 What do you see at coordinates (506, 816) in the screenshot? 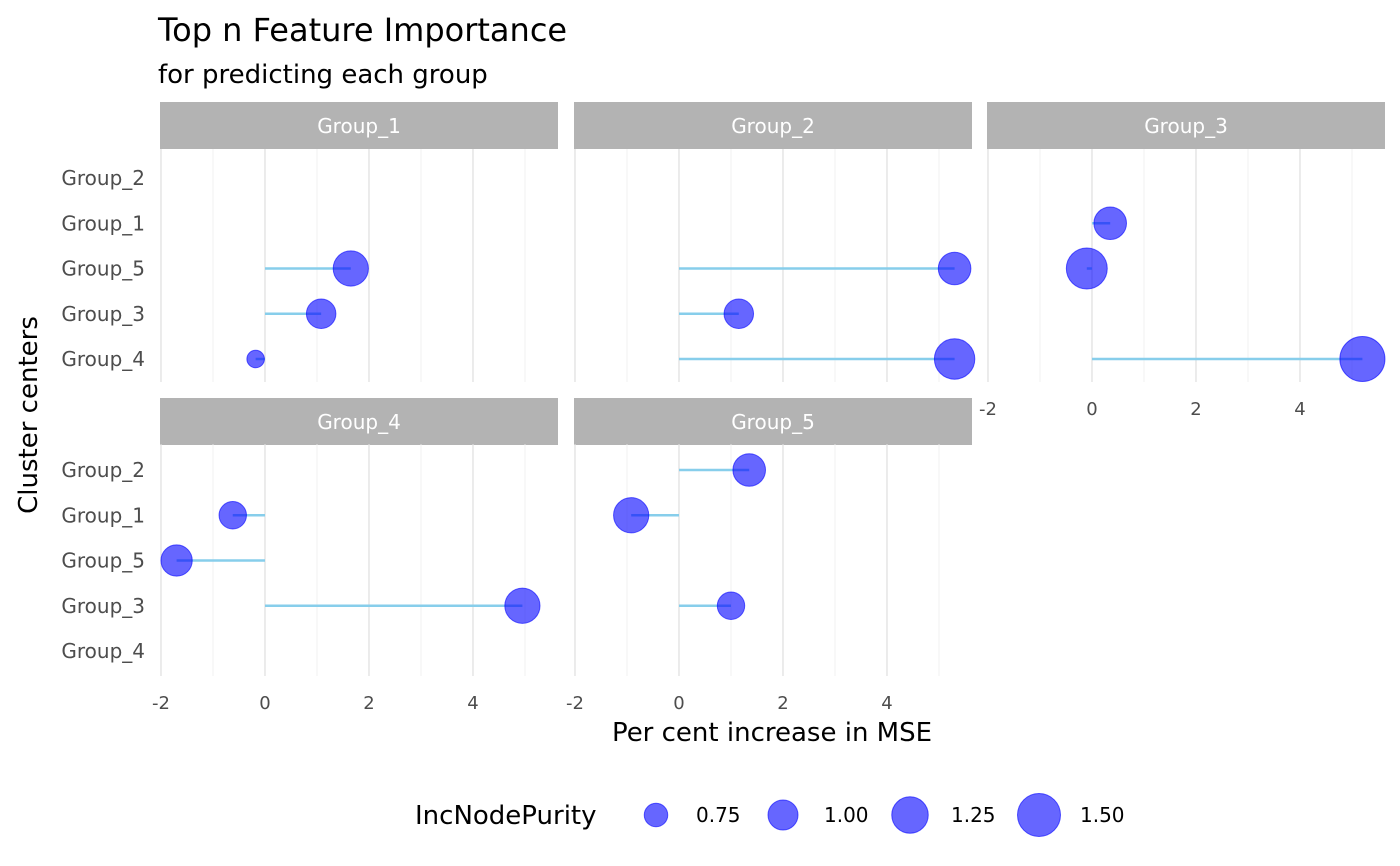
I see `legend-title: IncNodePurity` at bounding box center [506, 816].